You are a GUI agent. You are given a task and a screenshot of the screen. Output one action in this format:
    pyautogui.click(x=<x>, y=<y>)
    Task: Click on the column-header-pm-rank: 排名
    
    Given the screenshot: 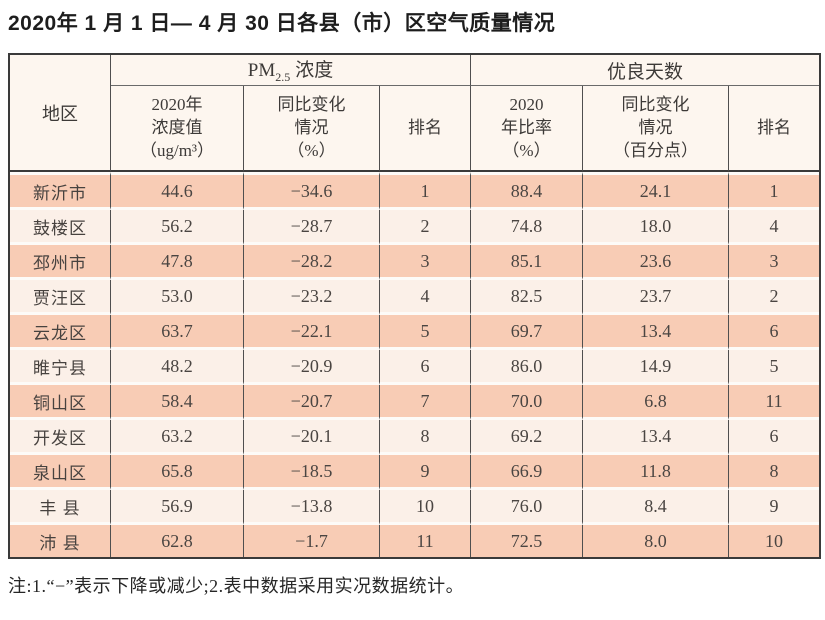 What is the action you would take?
    pyautogui.click(x=425, y=129)
    